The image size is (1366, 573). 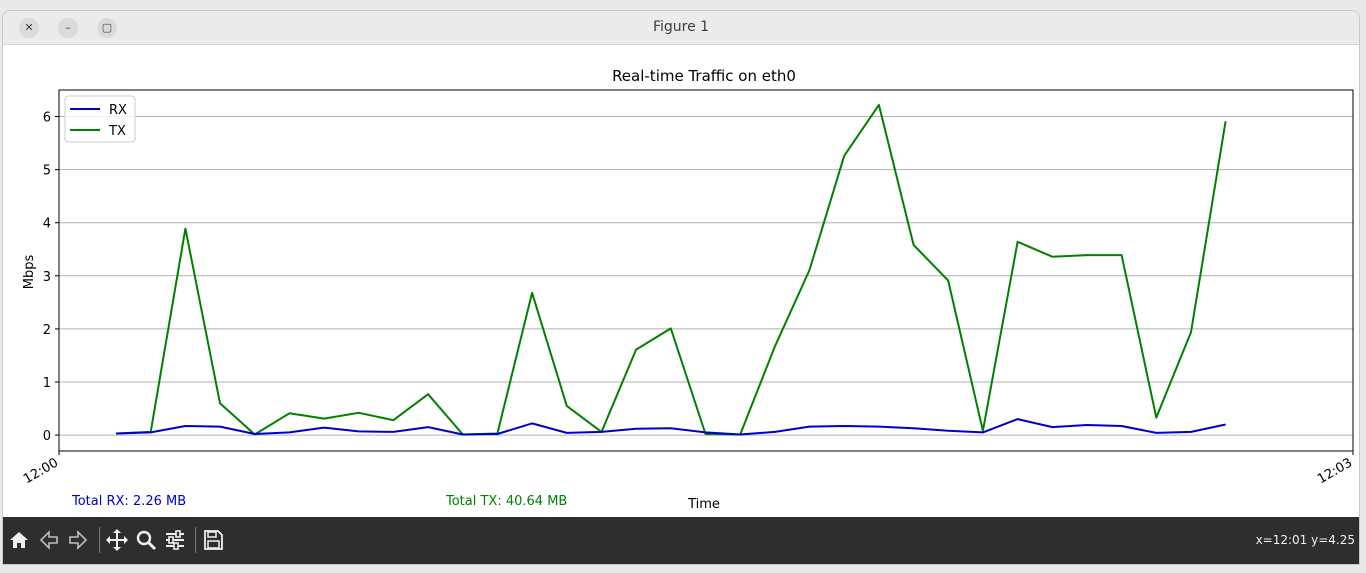 I want to click on window-title: Figure 1, so click(x=681, y=27).